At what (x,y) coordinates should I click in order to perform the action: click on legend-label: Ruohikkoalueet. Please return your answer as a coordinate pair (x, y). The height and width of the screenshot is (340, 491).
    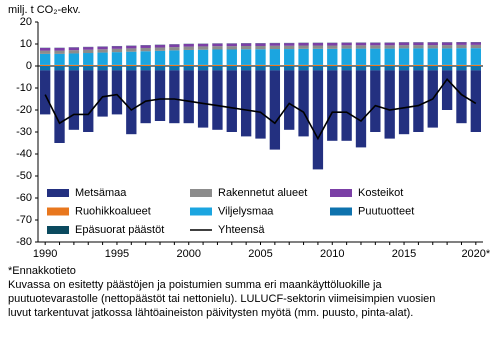
    Looking at the image, I should click on (113, 211).